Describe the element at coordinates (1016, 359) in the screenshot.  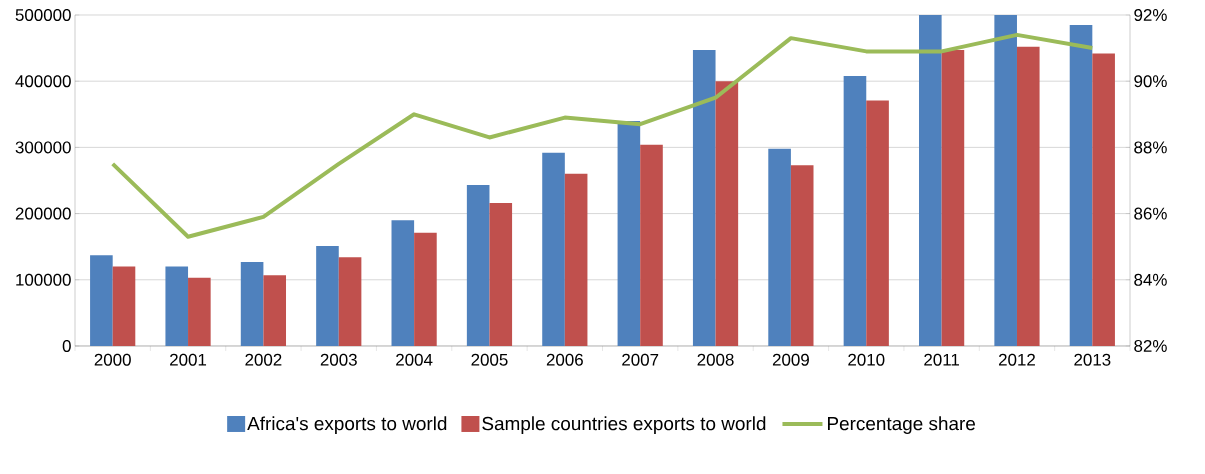
I see `x-tick-label: 2012` at that location.